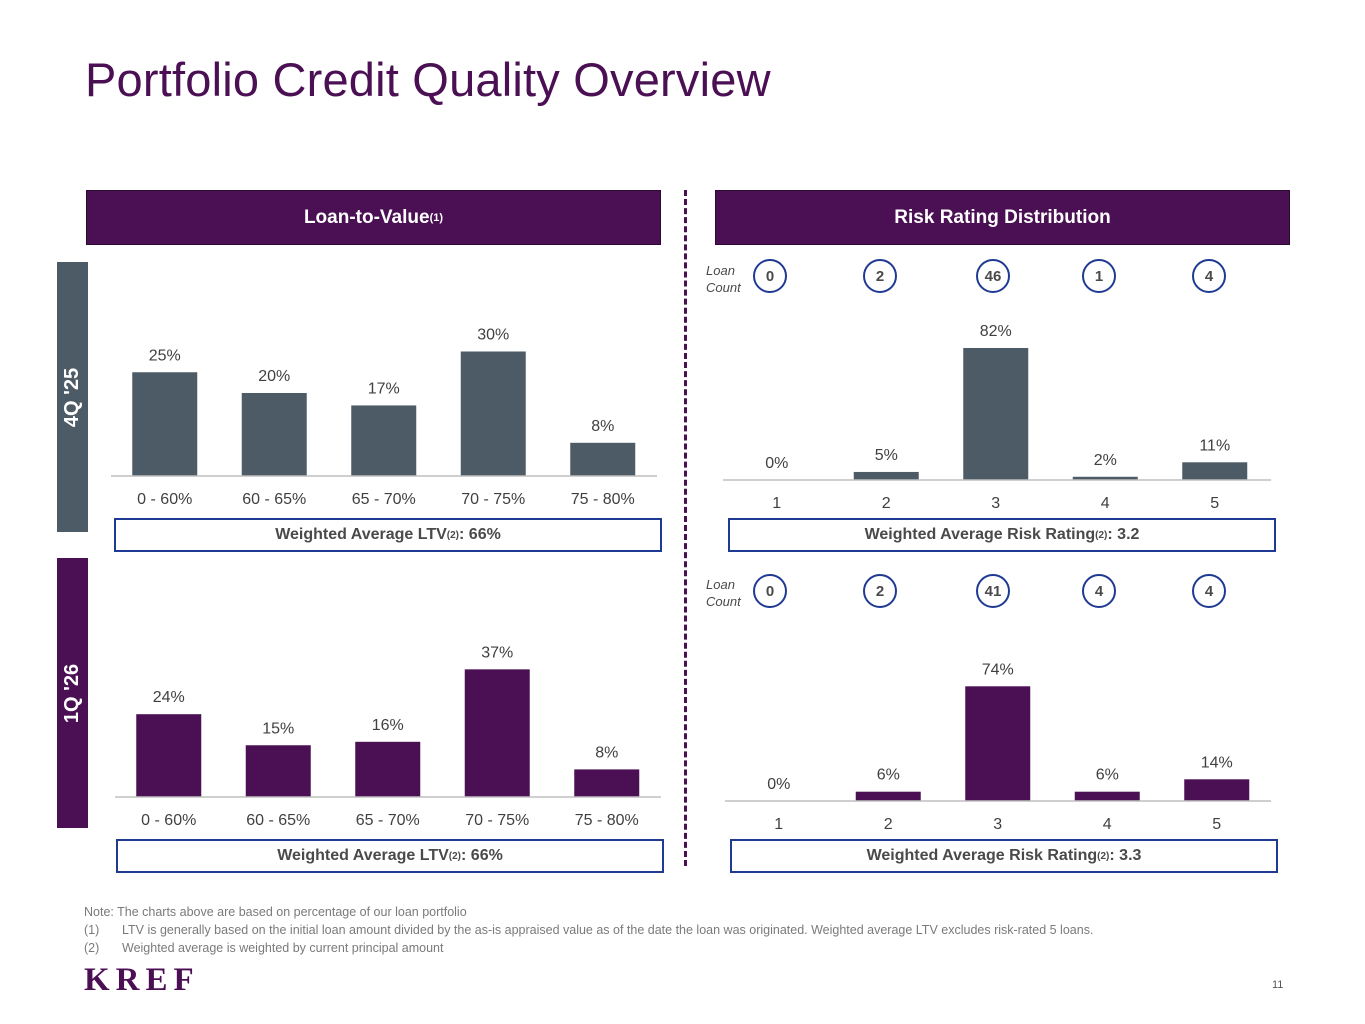  Describe the element at coordinates (980, 534) in the screenshot. I see `summary-label: Weighted Average Risk Rating` at that location.